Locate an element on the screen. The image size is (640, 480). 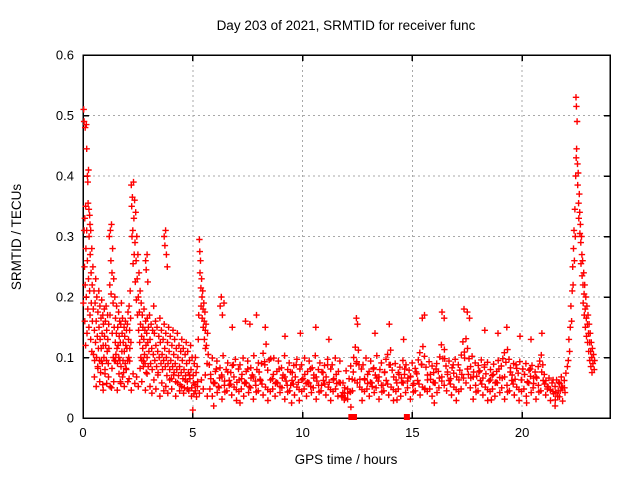
x-tick-label: 5 is located at coordinates (192, 432).